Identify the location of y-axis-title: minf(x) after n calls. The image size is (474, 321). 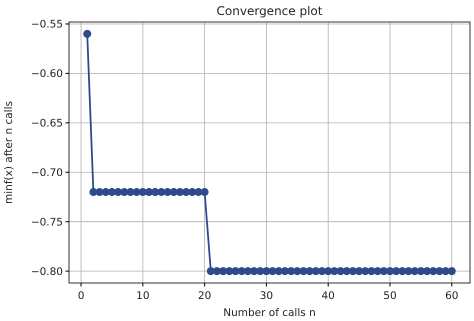
(9, 152).